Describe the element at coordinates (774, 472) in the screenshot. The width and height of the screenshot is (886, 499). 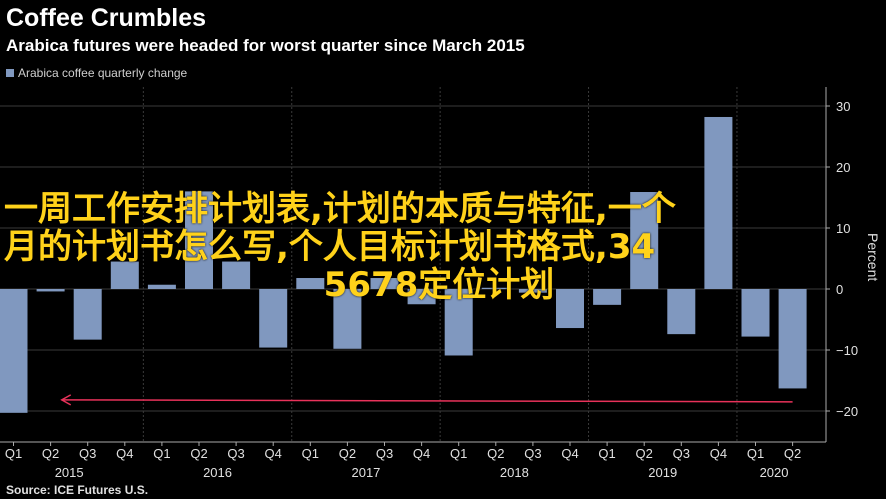
I see `year-label: 2020` at that location.